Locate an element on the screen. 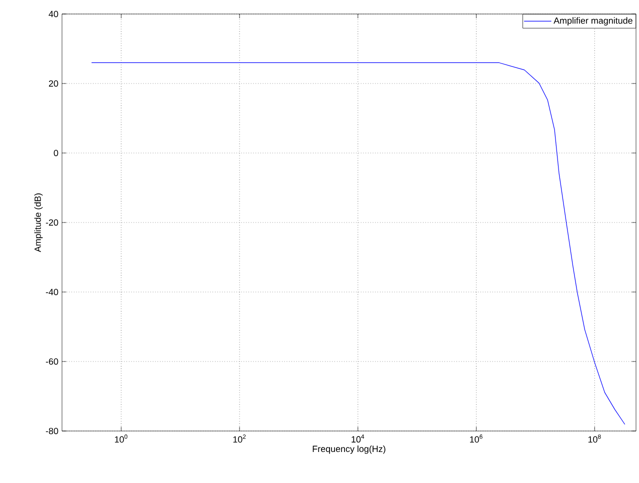 This screenshot has height=483, width=639. legend-label: Amplifier magnitude is located at coordinates (593, 21).